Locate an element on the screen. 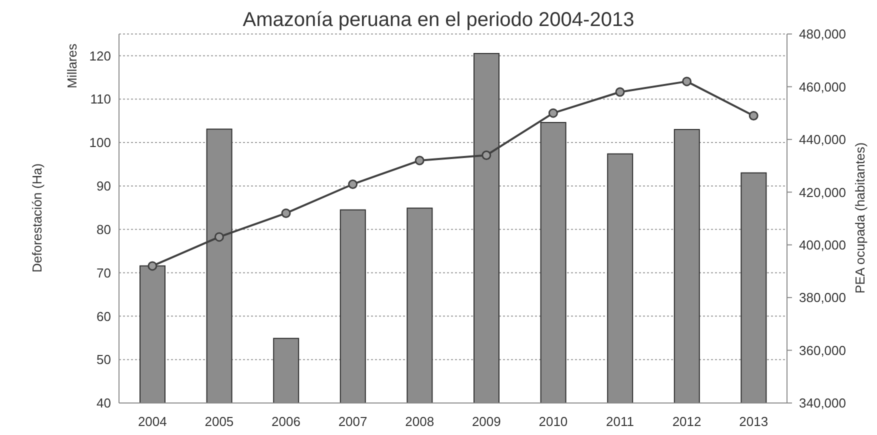  x-tick-label: 2009 is located at coordinates (486, 422).